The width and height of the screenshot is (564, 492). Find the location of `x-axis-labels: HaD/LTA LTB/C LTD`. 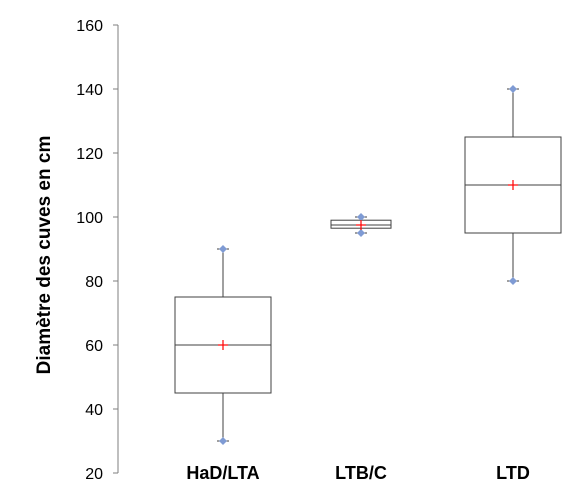

x-axis-labels: HaD/LTA LTB/C LTD is located at coordinates (357, 473).